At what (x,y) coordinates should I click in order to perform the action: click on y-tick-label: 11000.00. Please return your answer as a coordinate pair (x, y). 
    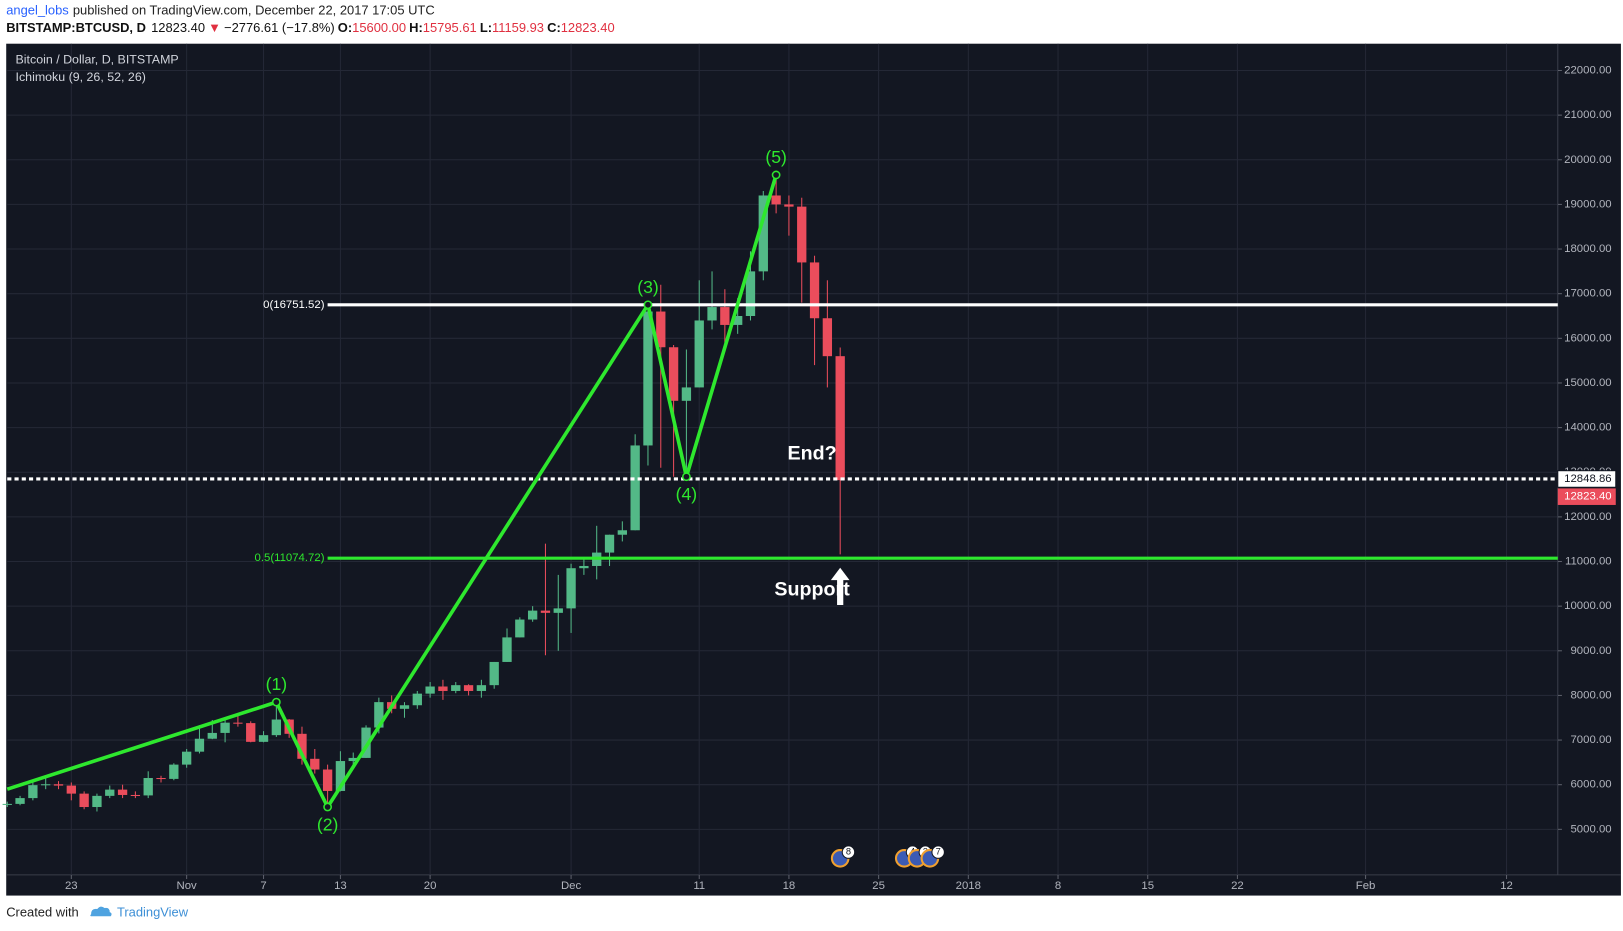
    Looking at the image, I should click on (1588, 562).